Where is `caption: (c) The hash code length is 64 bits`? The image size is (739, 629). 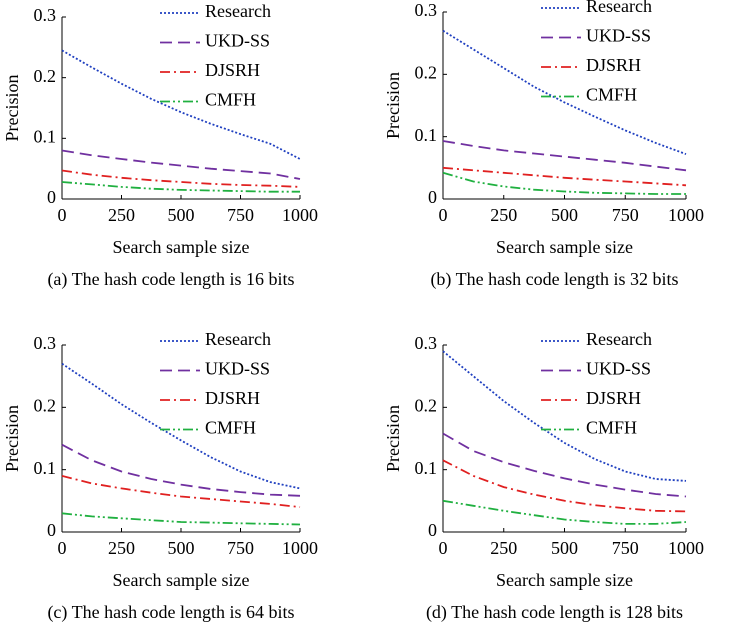
caption: (c) The hash code length is 64 bits is located at coordinates (170, 612).